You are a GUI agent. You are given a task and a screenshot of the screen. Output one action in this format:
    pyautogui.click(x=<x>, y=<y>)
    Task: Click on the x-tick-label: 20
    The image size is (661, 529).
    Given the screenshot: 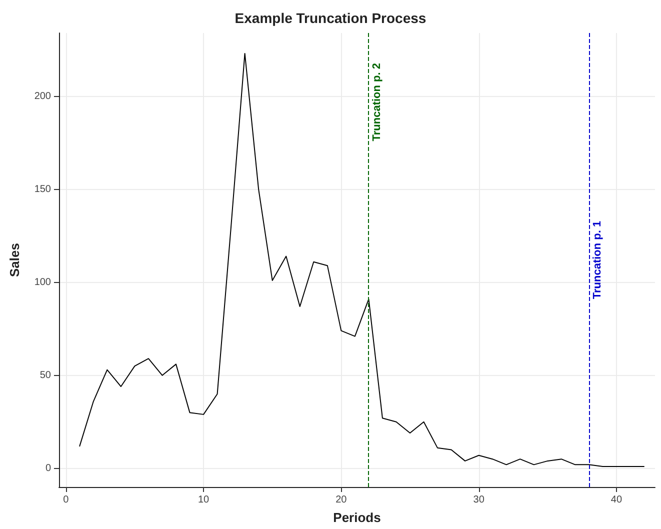 What is the action you would take?
    pyautogui.click(x=342, y=500)
    